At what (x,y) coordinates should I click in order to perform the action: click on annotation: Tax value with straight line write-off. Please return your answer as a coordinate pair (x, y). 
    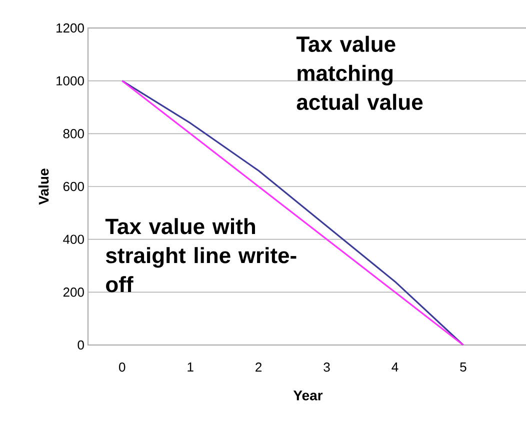
    Looking at the image, I should click on (200, 255).